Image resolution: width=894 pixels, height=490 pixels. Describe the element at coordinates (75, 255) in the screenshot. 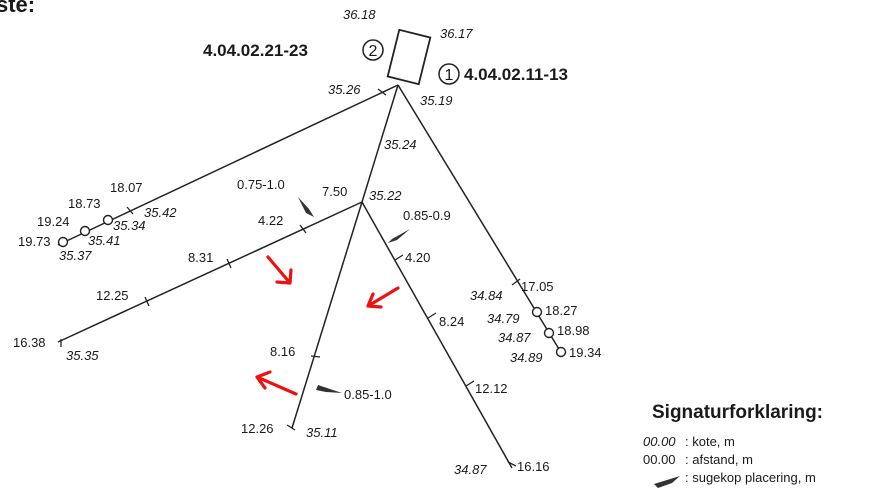

I see `kote-label: 35.37` at that location.